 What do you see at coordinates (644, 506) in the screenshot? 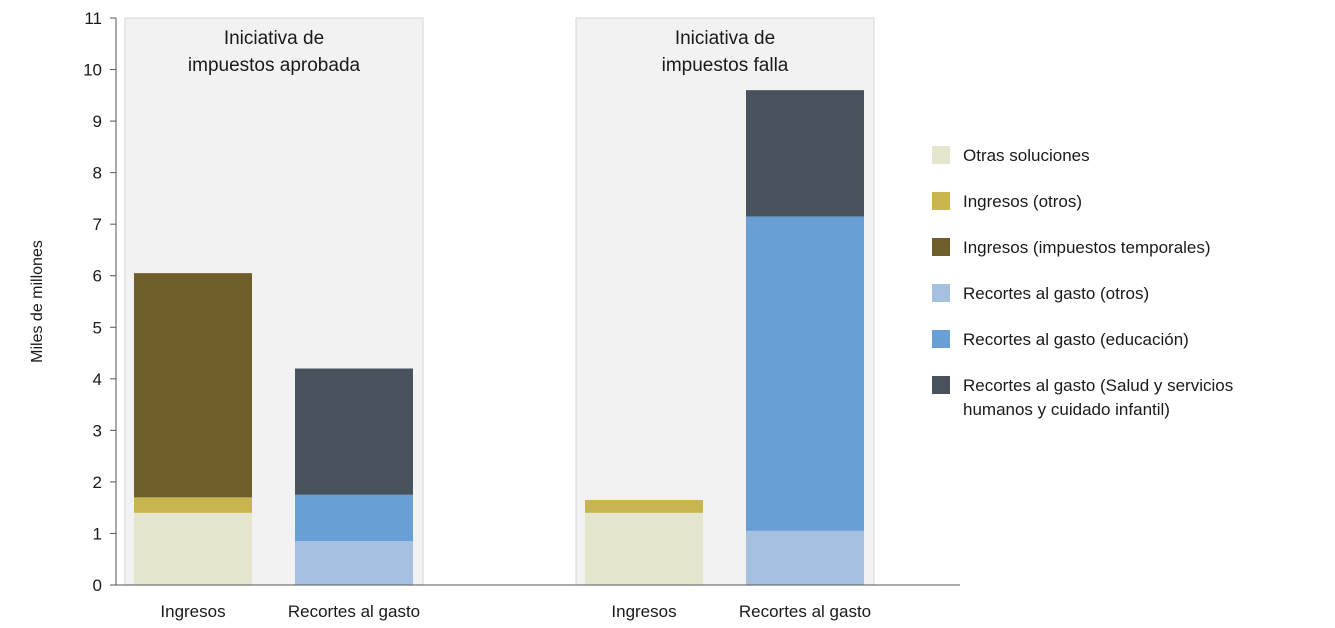
I see `bar-segment-g1-c0-s1` at bounding box center [644, 506].